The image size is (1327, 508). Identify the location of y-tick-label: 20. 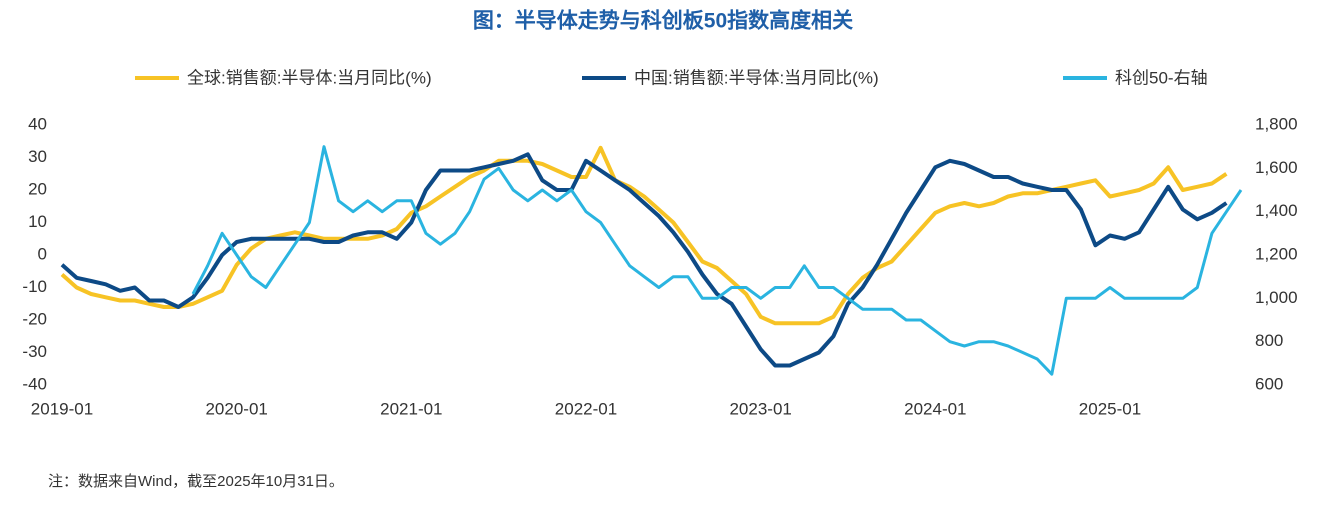
(37, 188).